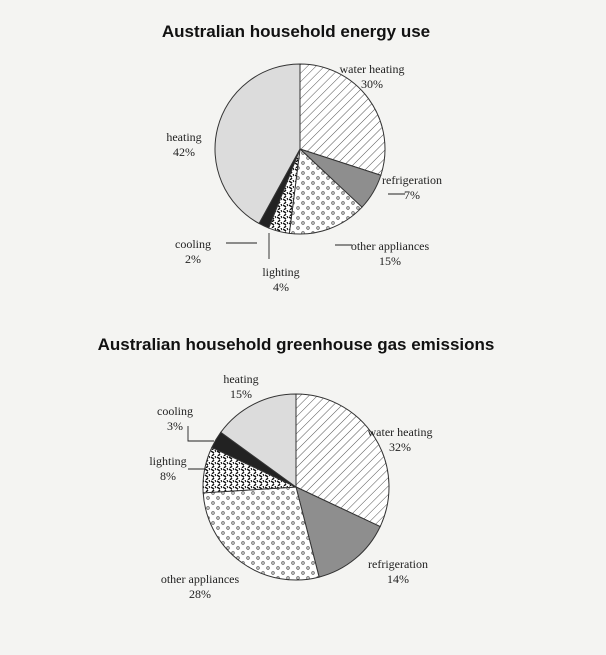  I want to click on chart-2-label-refrigeration: refrigeration, so click(398, 564).